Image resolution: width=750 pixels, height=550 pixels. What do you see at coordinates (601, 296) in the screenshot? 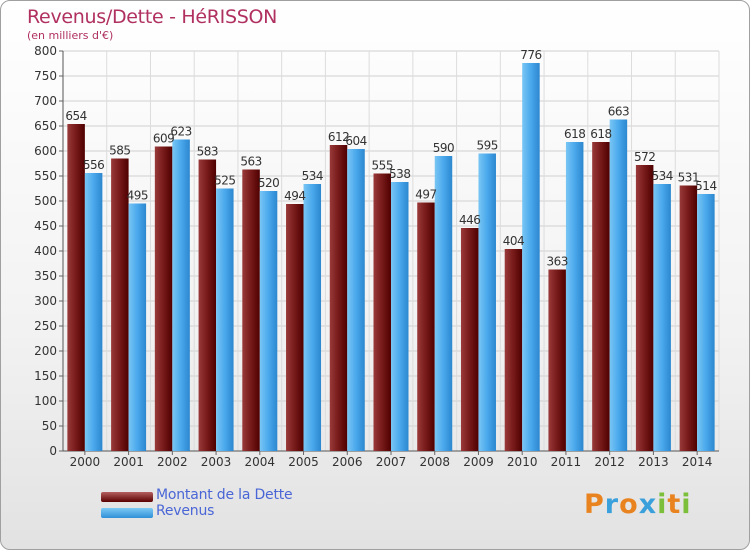
I see `bar-debt-2012` at bounding box center [601, 296].